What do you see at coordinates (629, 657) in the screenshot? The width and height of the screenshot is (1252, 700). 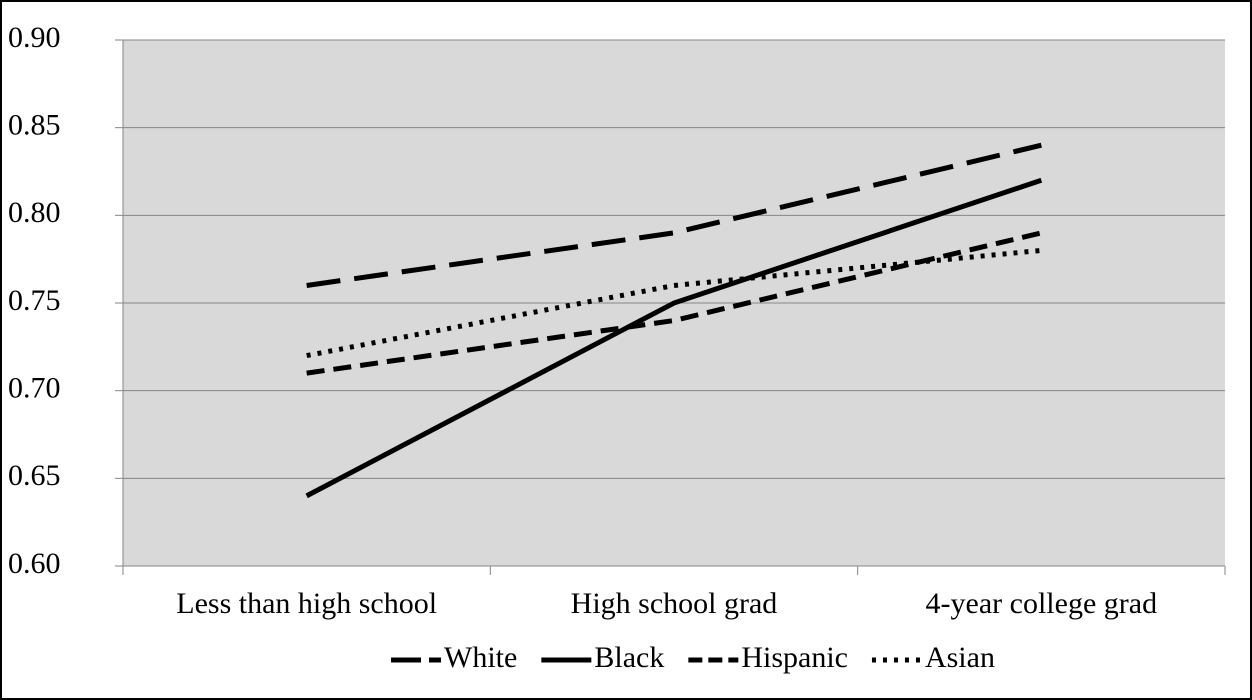 I see `legend-label: Black` at bounding box center [629, 657].